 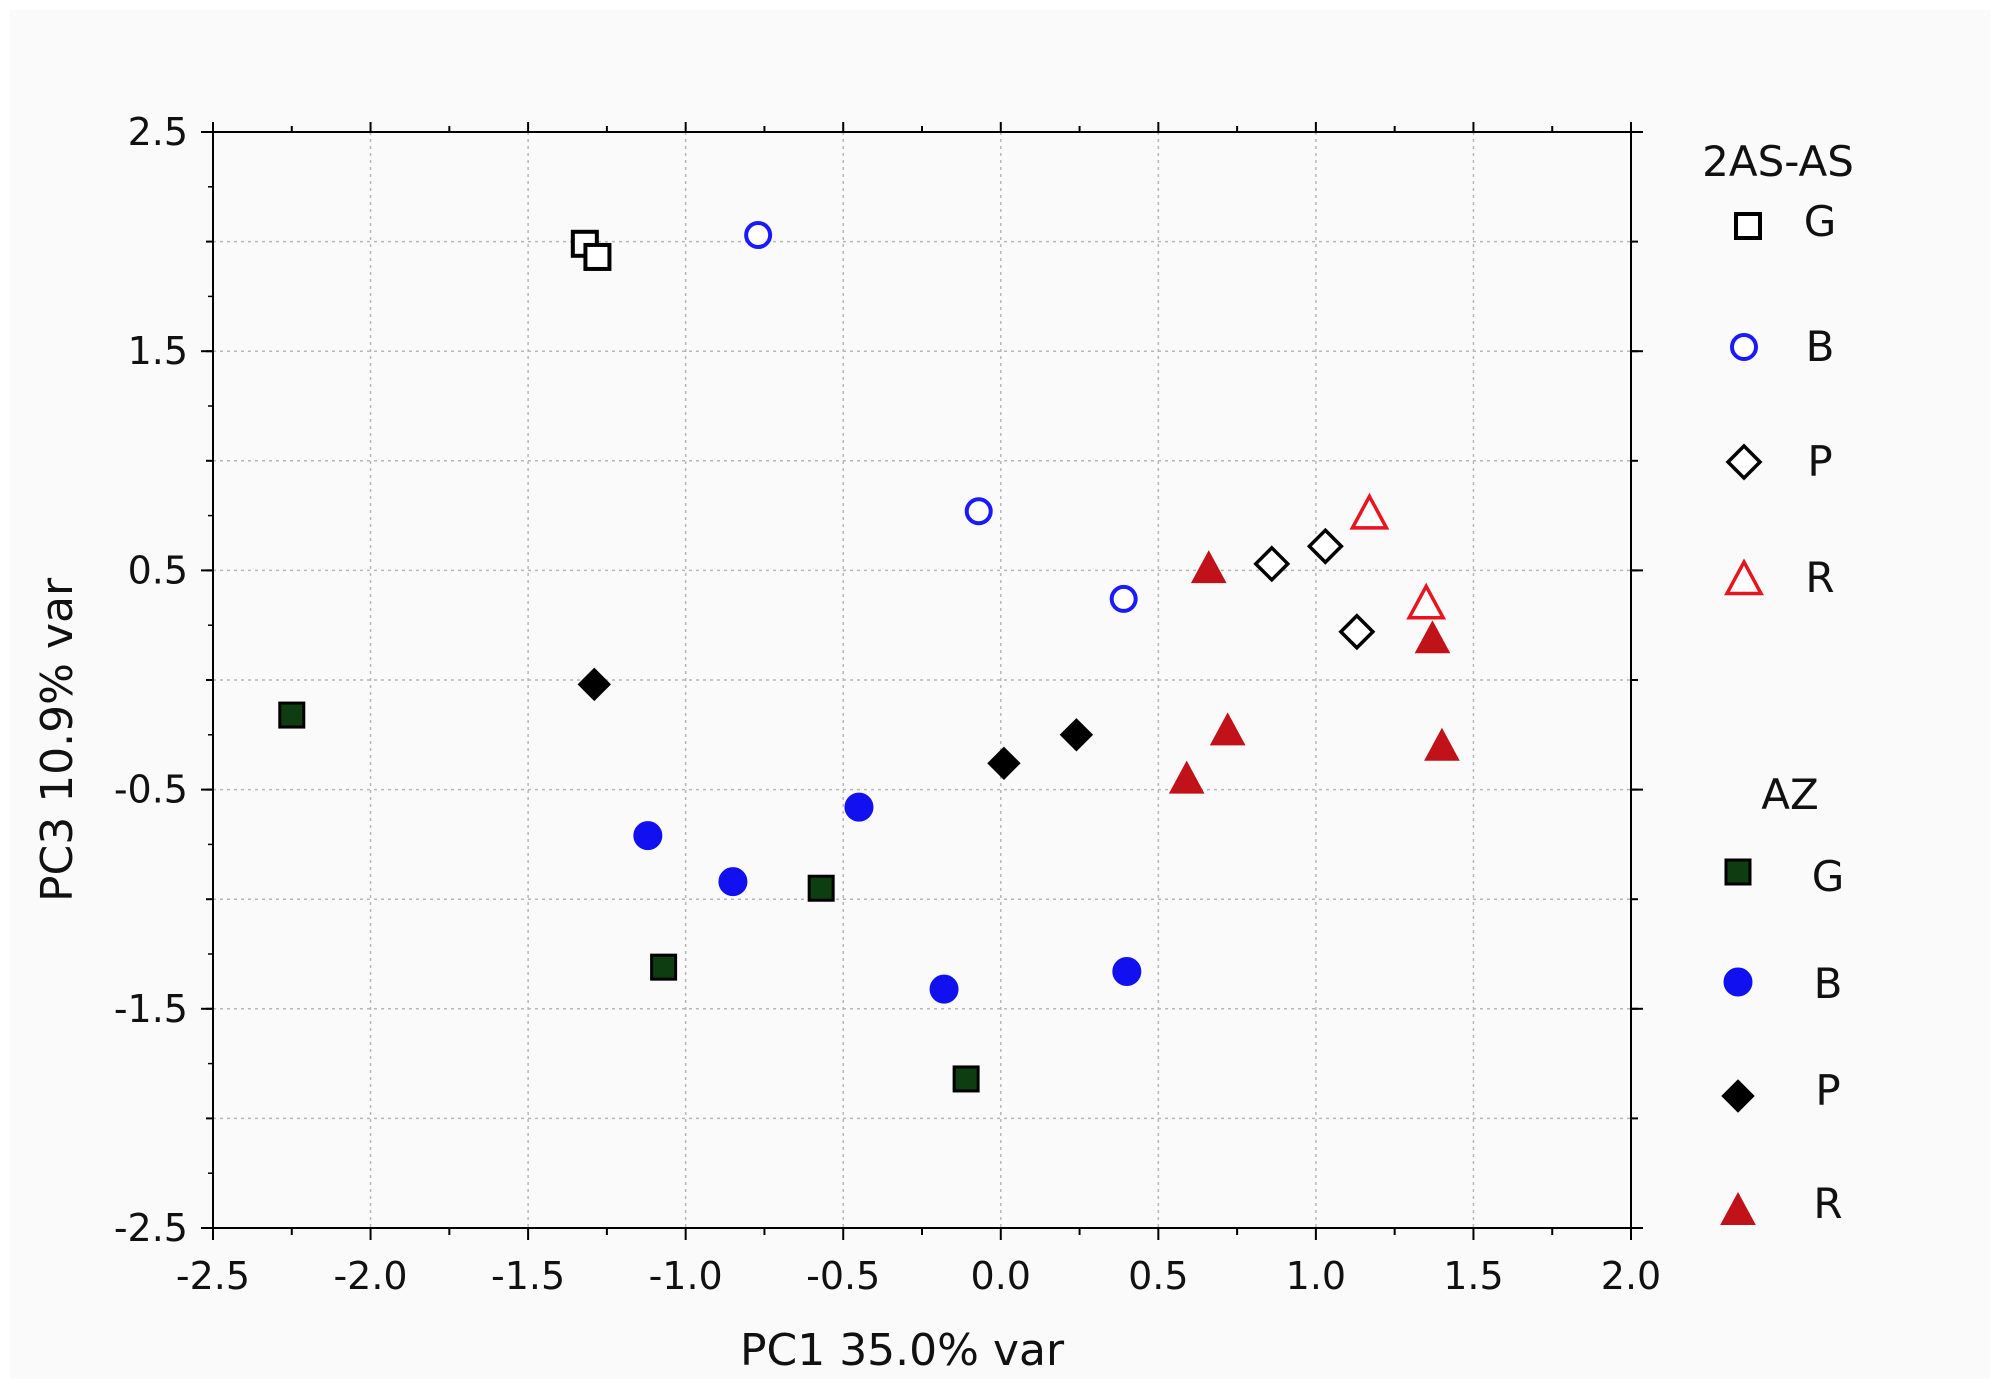 What do you see at coordinates (151, 680) in the screenshot?
I see `y-tick-labels: 2.5 1.5 0.5 -0.5 -1.5 -2.5` at bounding box center [151, 680].